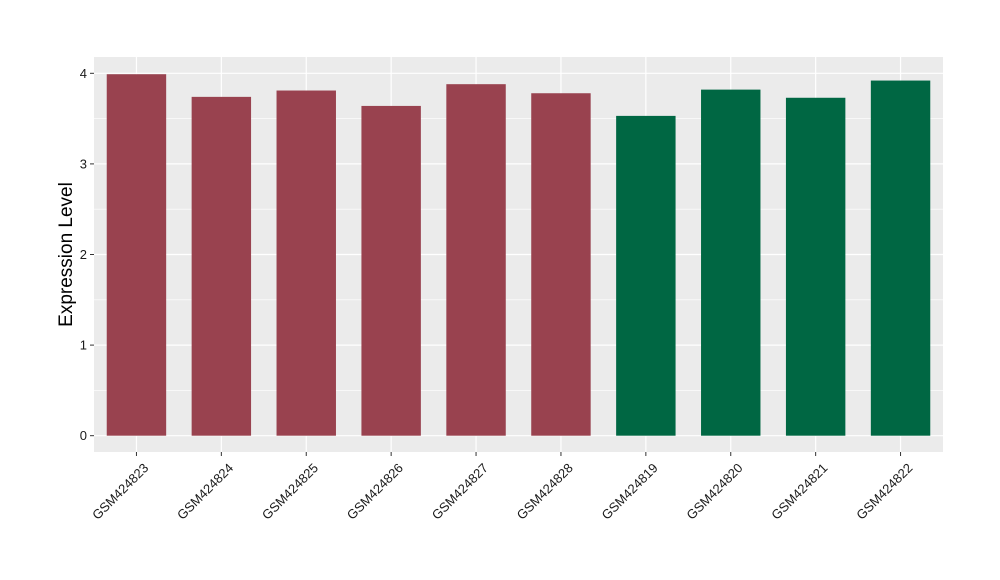  I want to click on y-tick-label: 1, so click(83, 345).